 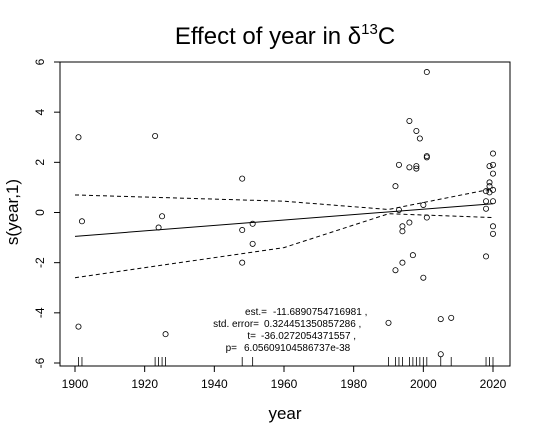 I want to click on est-key: est.=, so click(x=256, y=312).